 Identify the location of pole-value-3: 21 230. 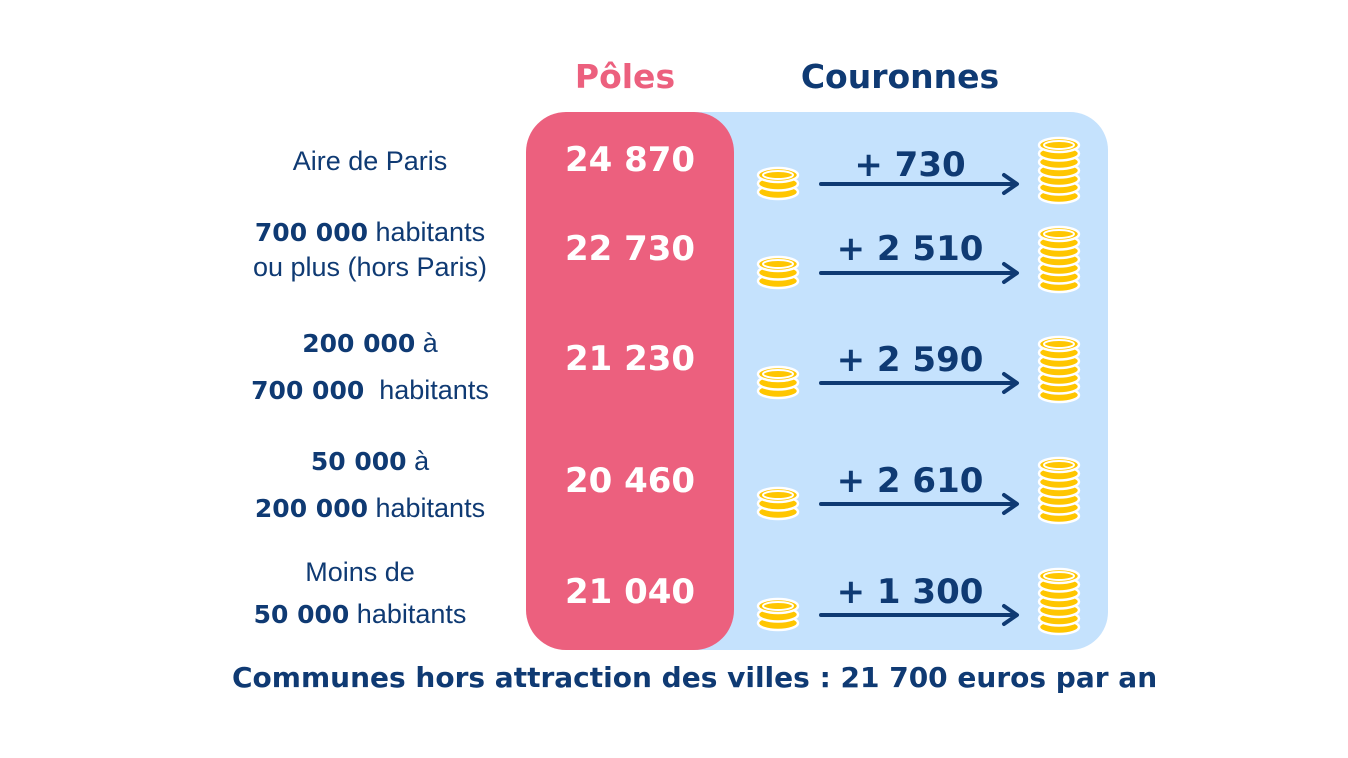
(630, 359).